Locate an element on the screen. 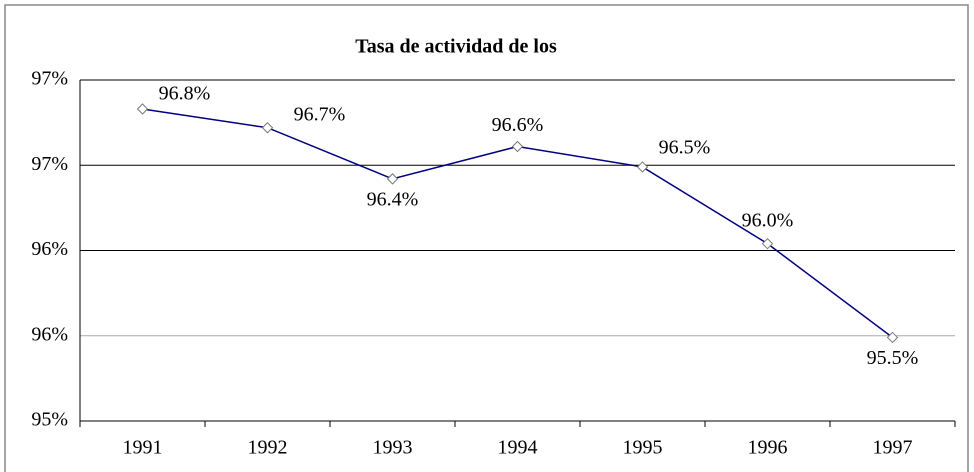  x-tick-label: 1994 is located at coordinates (518, 448).